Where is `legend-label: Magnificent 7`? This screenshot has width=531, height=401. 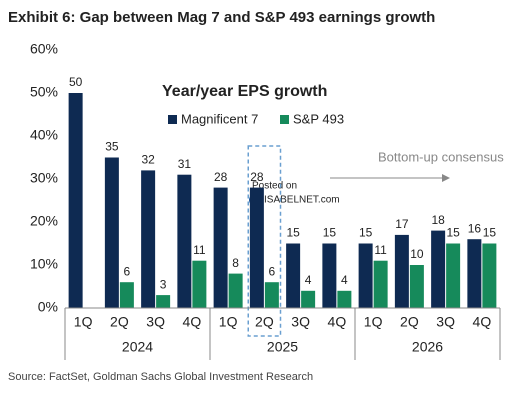
legend-label: Magnificent 7 is located at coordinates (219, 118).